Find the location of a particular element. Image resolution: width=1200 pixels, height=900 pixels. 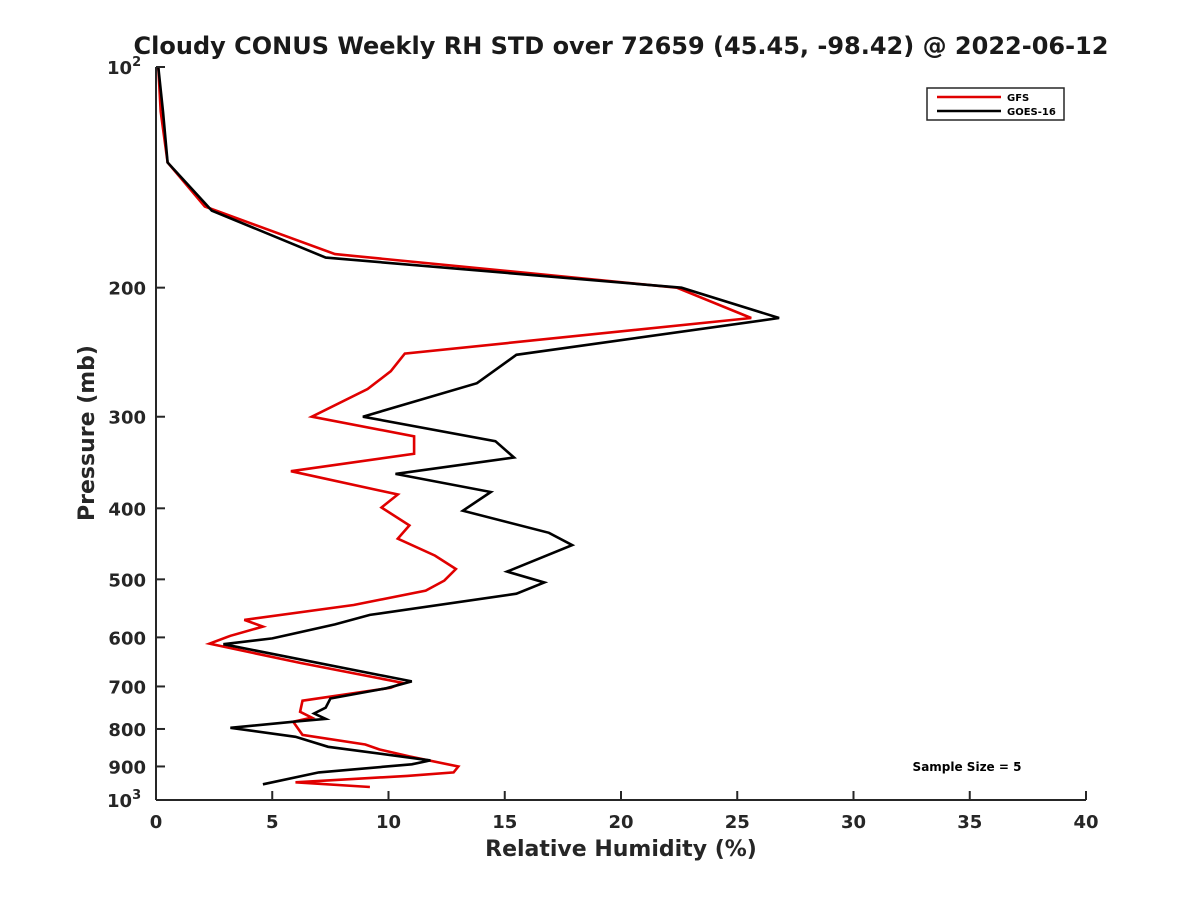

y-tick-label: 400 is located at coordinates (127, 509).